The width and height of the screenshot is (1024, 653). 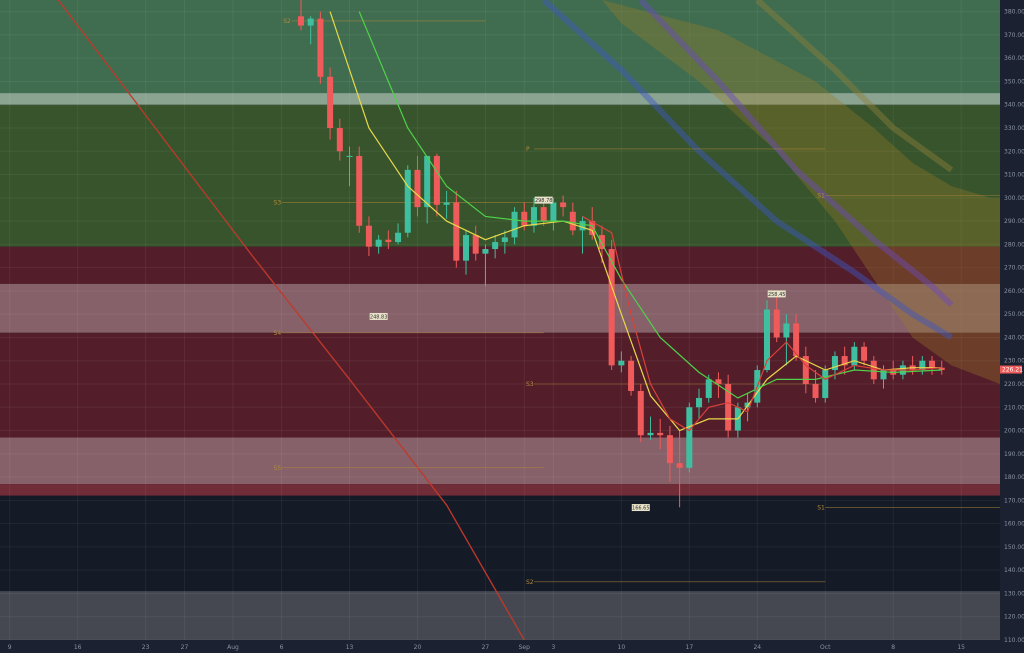 What do you see at coordinates (961, 647) in the screenshot?
I see `x-tick-label-16: 15` at bounding box center [961, 647].